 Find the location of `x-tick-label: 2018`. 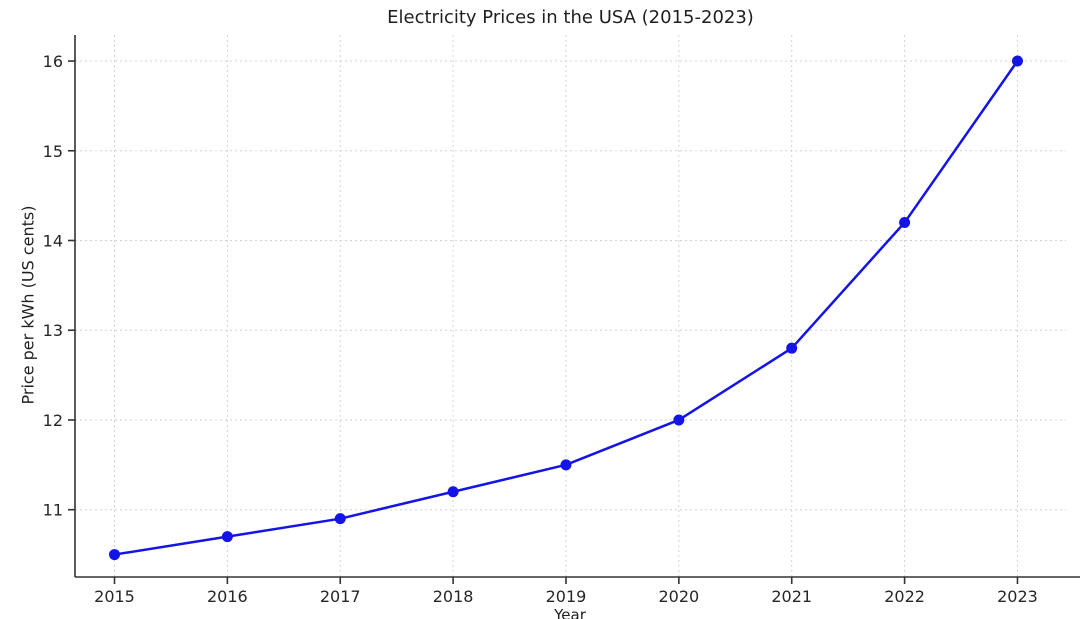

x-tick-label: 2018 is located at coordinates (453, 596).